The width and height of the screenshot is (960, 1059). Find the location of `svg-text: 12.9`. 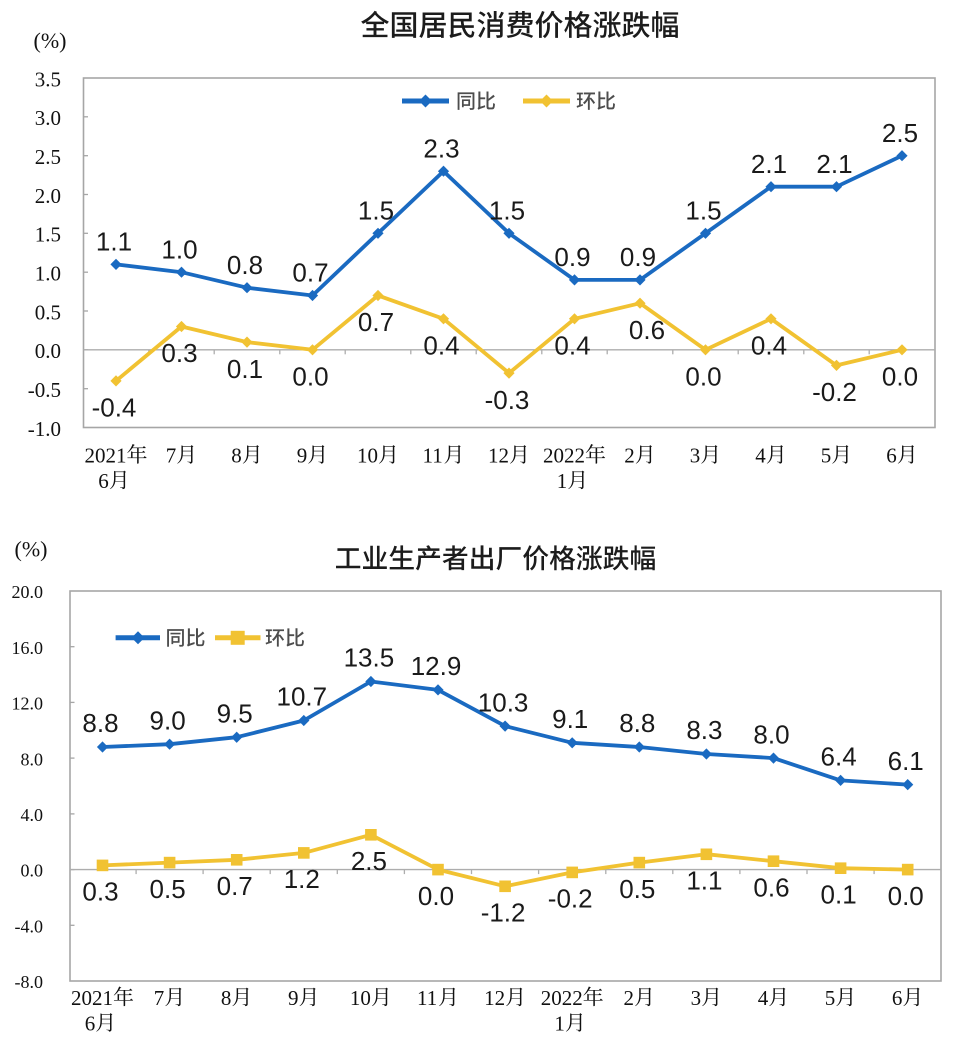

svg-text: 12.9 is located at coordinates (436, 666).